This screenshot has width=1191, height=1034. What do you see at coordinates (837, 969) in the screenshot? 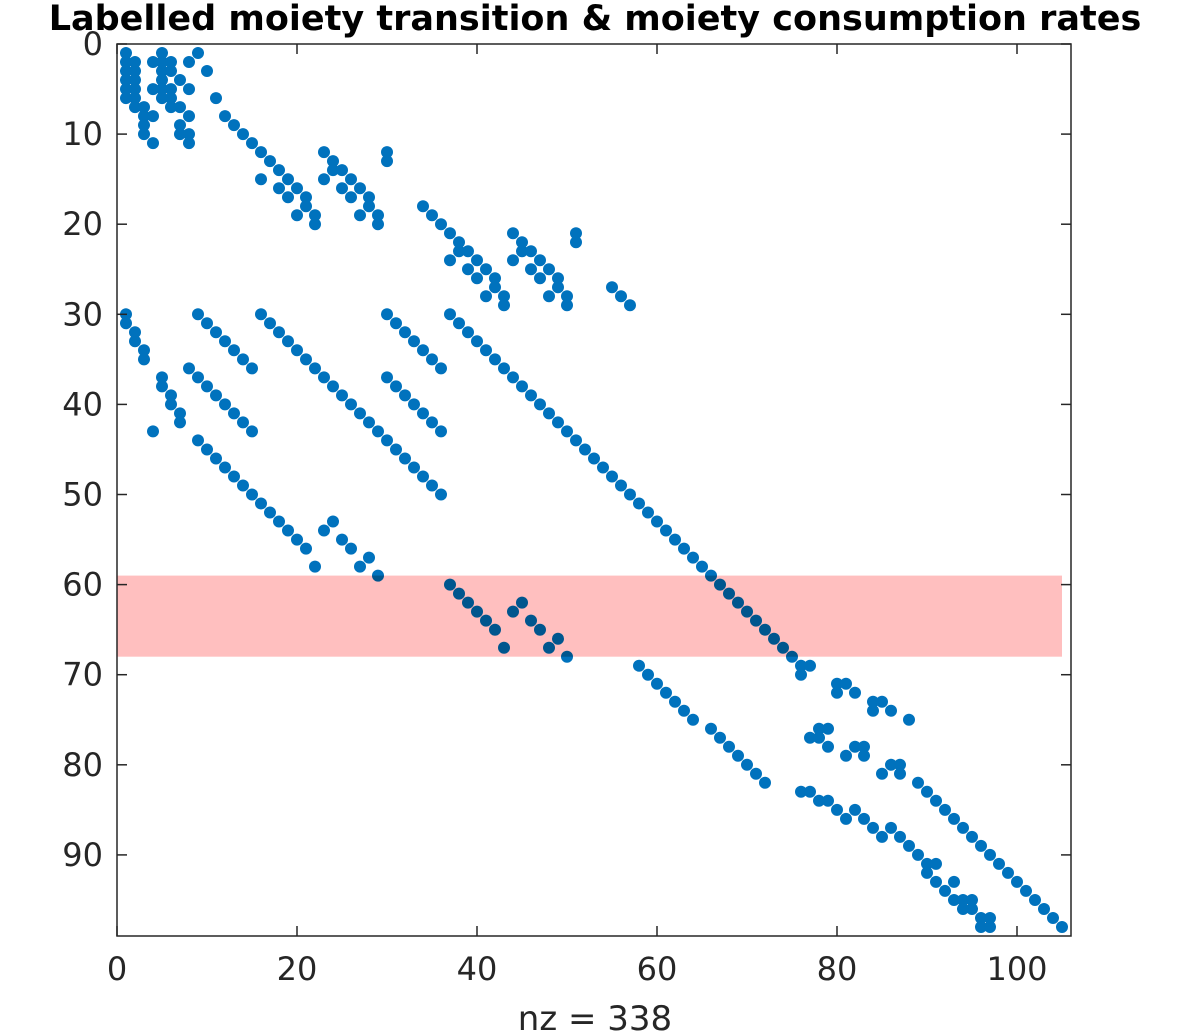
I see `x-tick-label: 80` at bounding box center [837, 969].